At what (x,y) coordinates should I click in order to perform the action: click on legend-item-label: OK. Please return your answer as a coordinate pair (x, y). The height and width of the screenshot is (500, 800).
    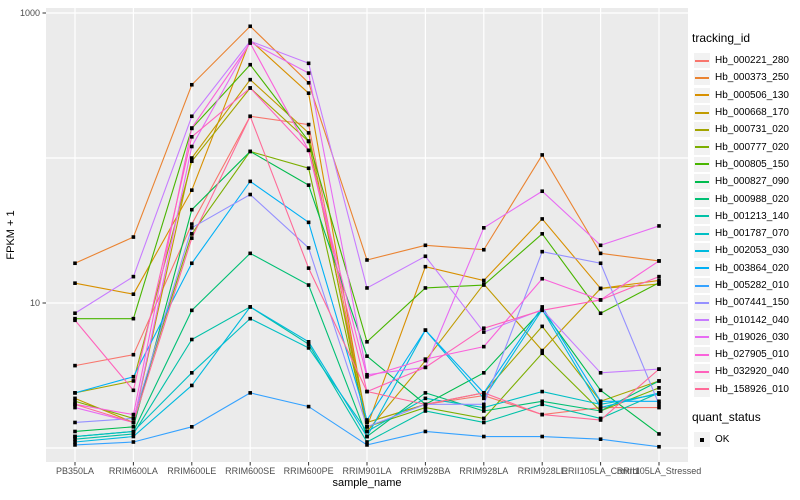
    Looking at the image, I should click on (722, 440).